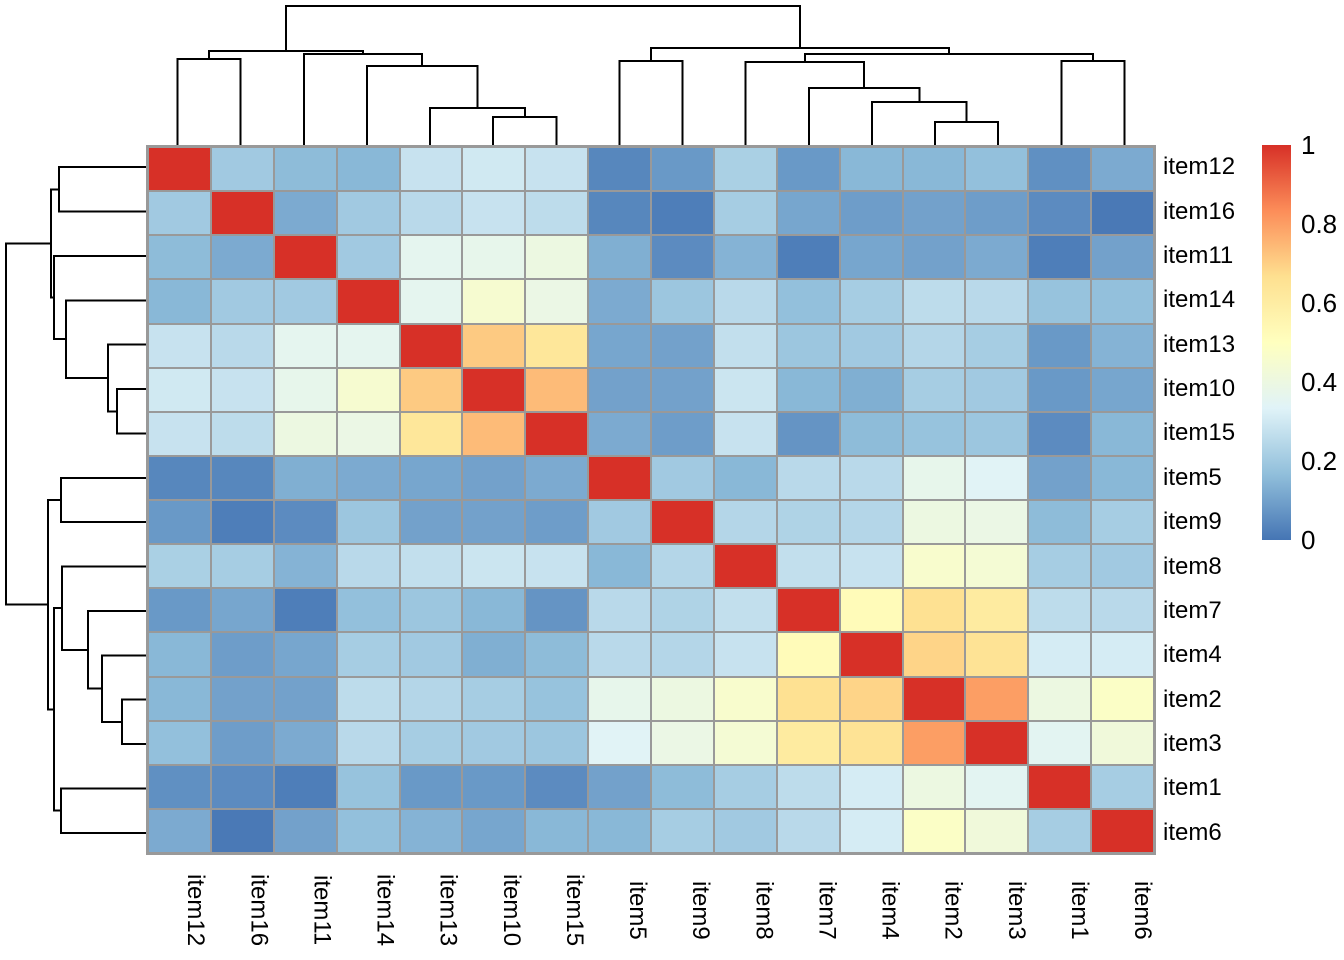 The width and height of the screenshot is (1344, 960). What do you see at coordinates (651, 75) in the screenshot?
I see `column-dendrogram-lines` at bounding box center [651, 75].